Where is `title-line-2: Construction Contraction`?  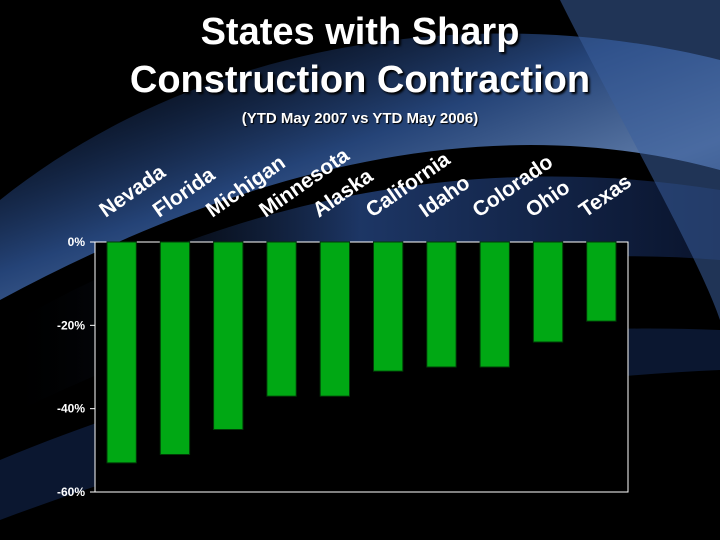 title-line-2: Construction Contraction is located at coordinates (360, 80).